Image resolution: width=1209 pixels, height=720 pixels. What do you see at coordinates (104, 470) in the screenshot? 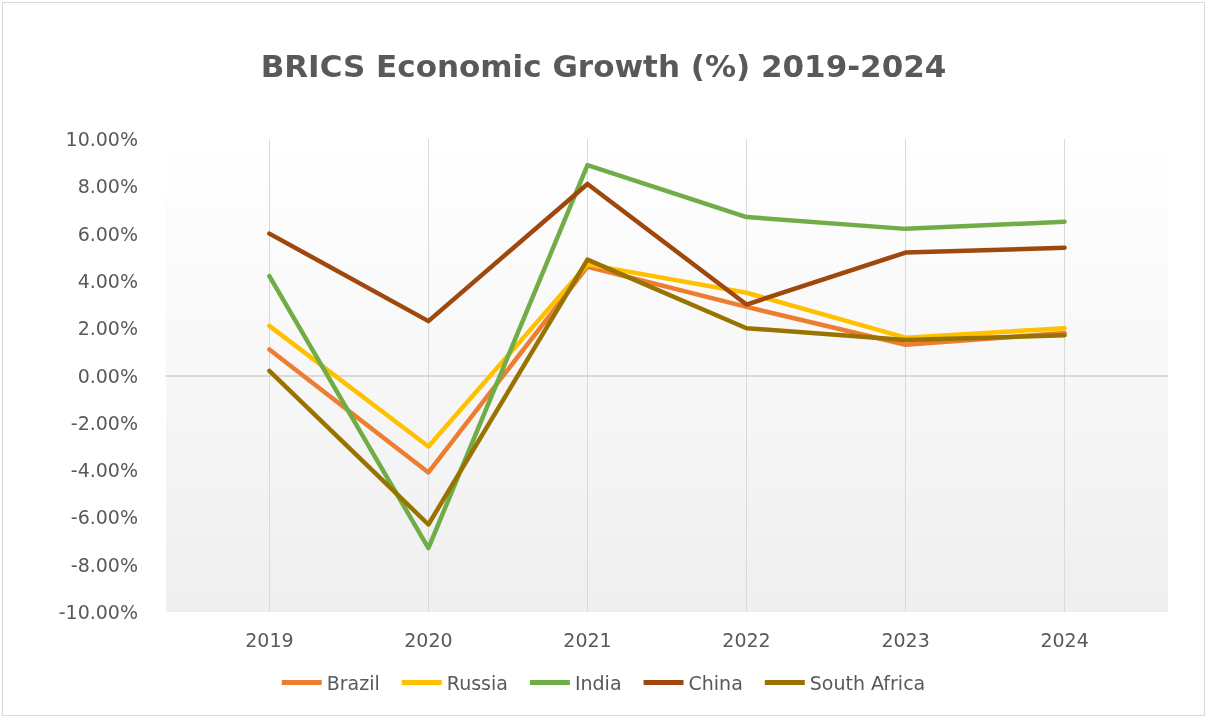
I see `y-tick-label: -4.00%` at bounding box center [104, 470].